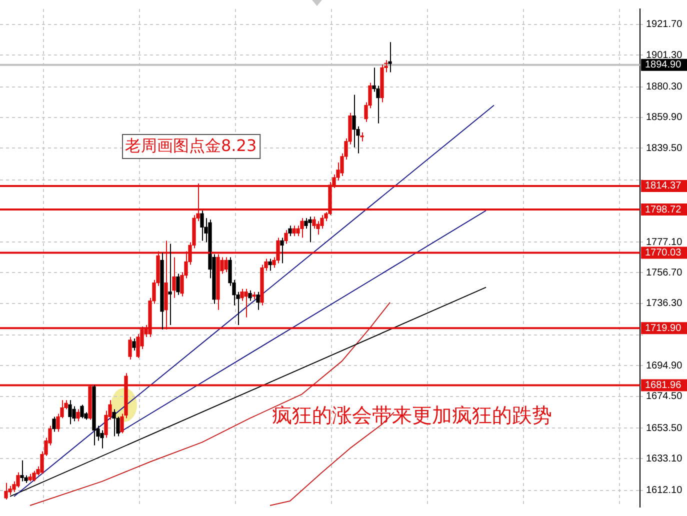 This screenshot has width=687, height=516. What do you see at coordinates (664, 304) in the screenshot?
I see `y-tick-label: 1736.30` at bounding box center [664, 304].